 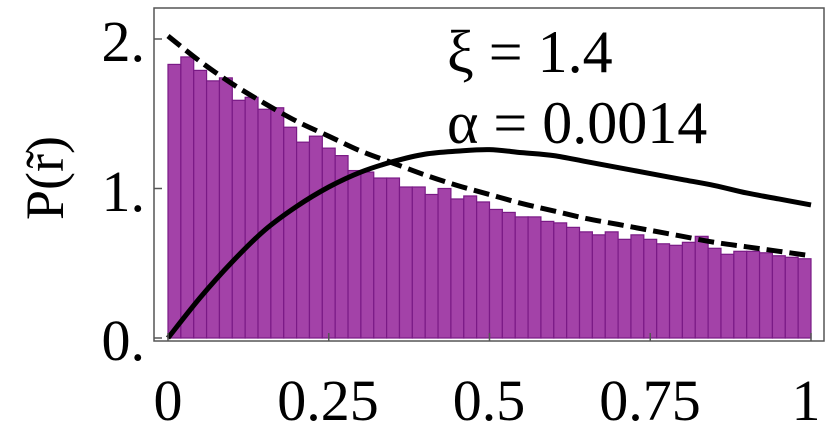 What do you see at coordinates (168, 398) in the screenshot?
I see `x-tick-label-0: 0` at bounding box center [168, 398].